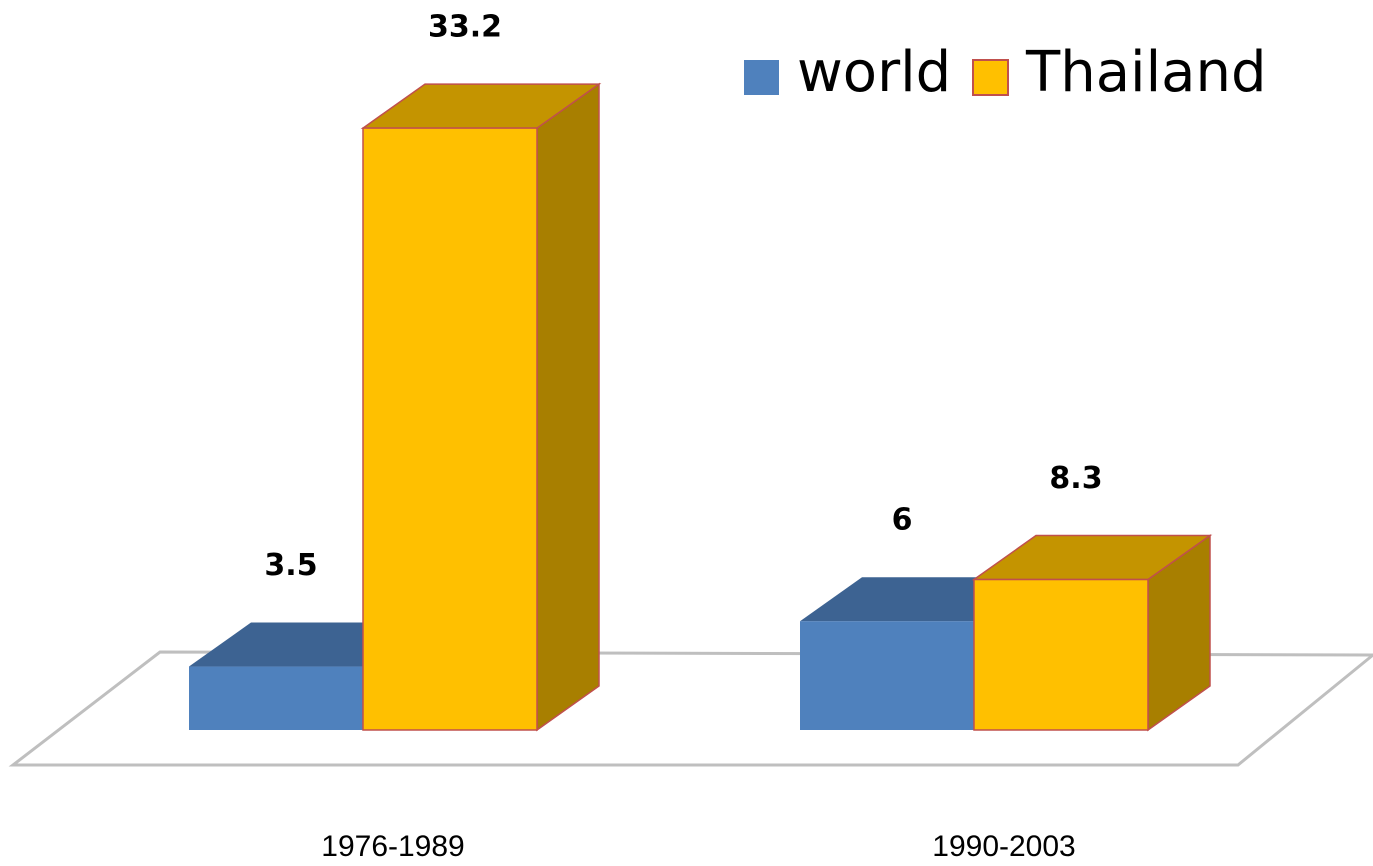 The width and height of the screenshot is (1373, 866). What do you see at coordinates (290, 565) in the screenshot?
I see `value-label: 3.5` at bounding box center [290, 565].